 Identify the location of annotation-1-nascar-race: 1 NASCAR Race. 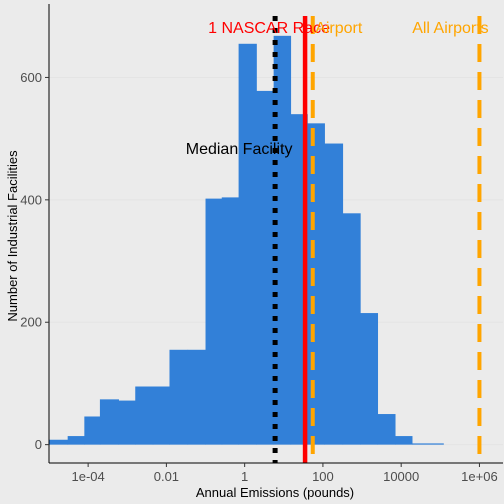
(269, 28).